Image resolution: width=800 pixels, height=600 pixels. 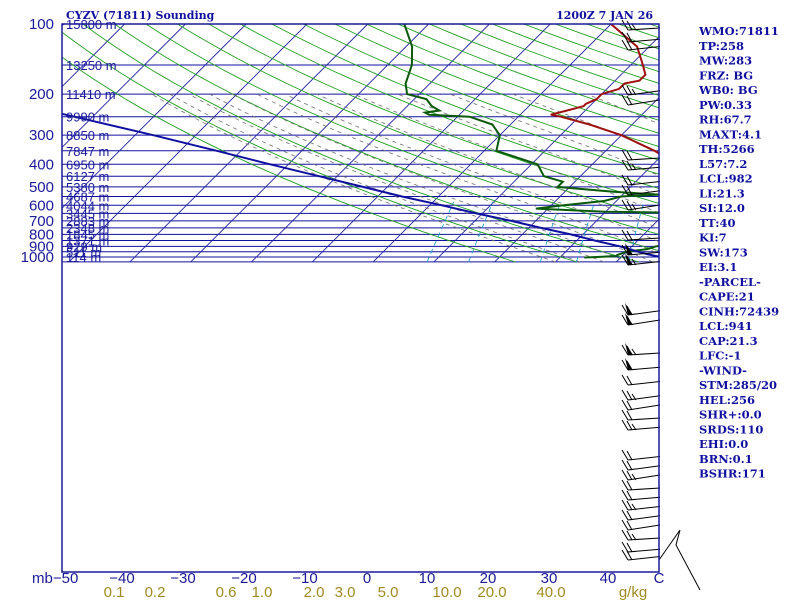 I want to click on index-item: SW:173, so click(x=723, y=252).